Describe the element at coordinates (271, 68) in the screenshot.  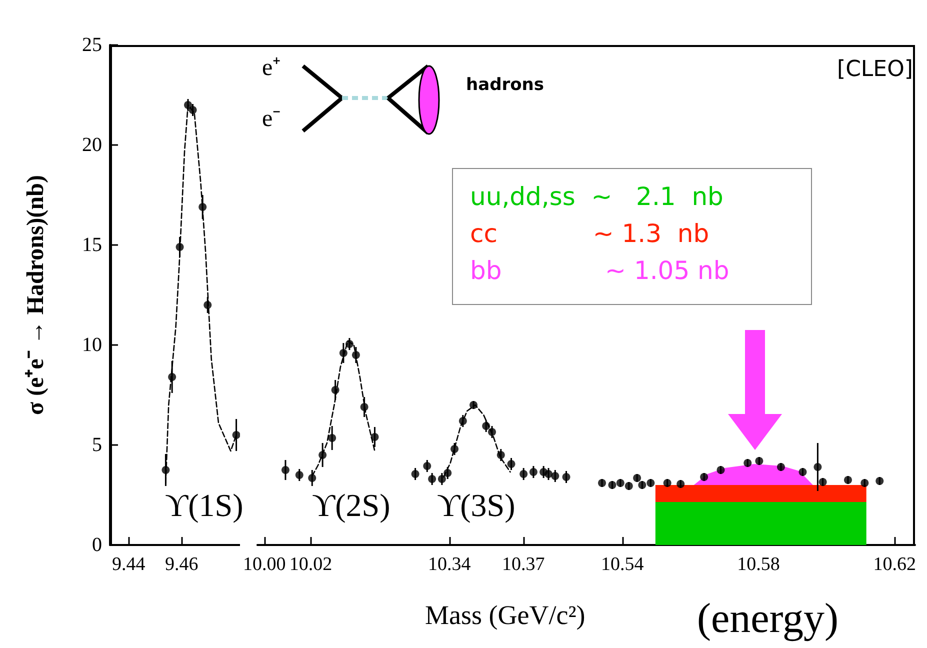
I see `annotation: e⁺` at that location.